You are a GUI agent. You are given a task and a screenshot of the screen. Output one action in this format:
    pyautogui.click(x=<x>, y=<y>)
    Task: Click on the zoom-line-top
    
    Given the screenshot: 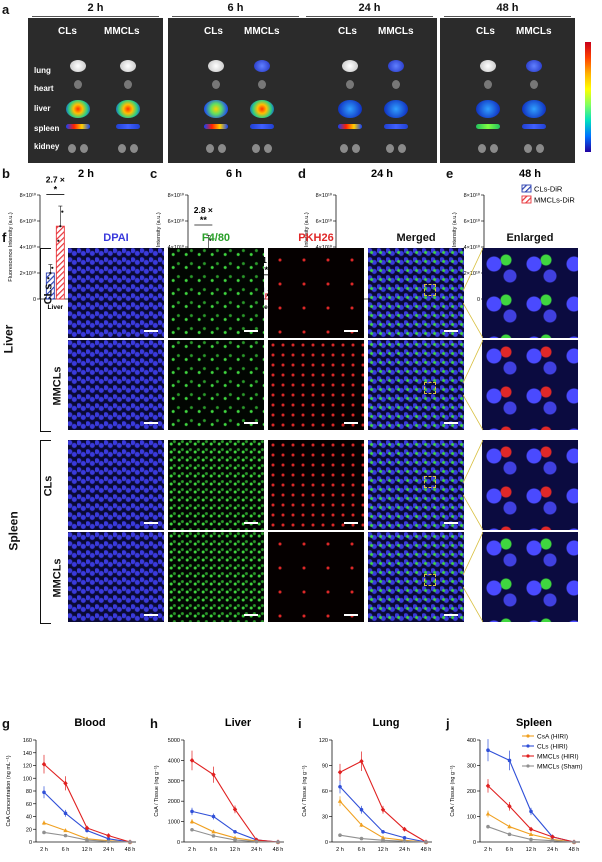 What is the action you would take?
    pyautogui.click(x=473, y=361)
    